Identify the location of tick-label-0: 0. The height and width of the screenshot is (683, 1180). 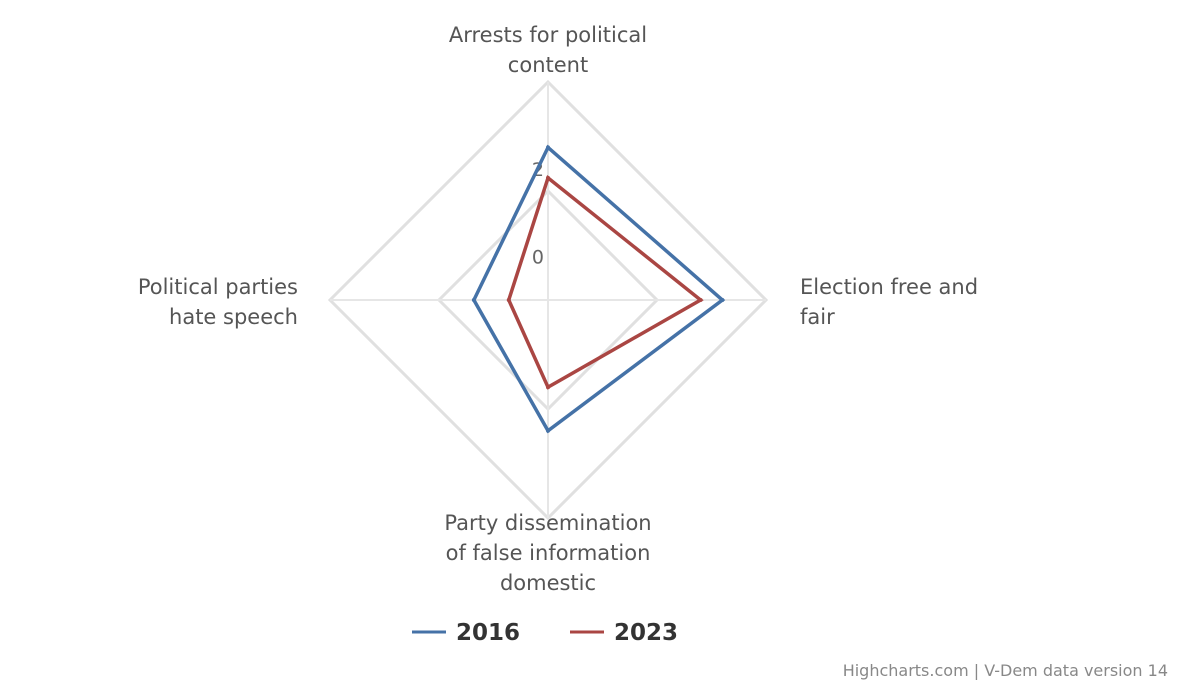
(538, 257).